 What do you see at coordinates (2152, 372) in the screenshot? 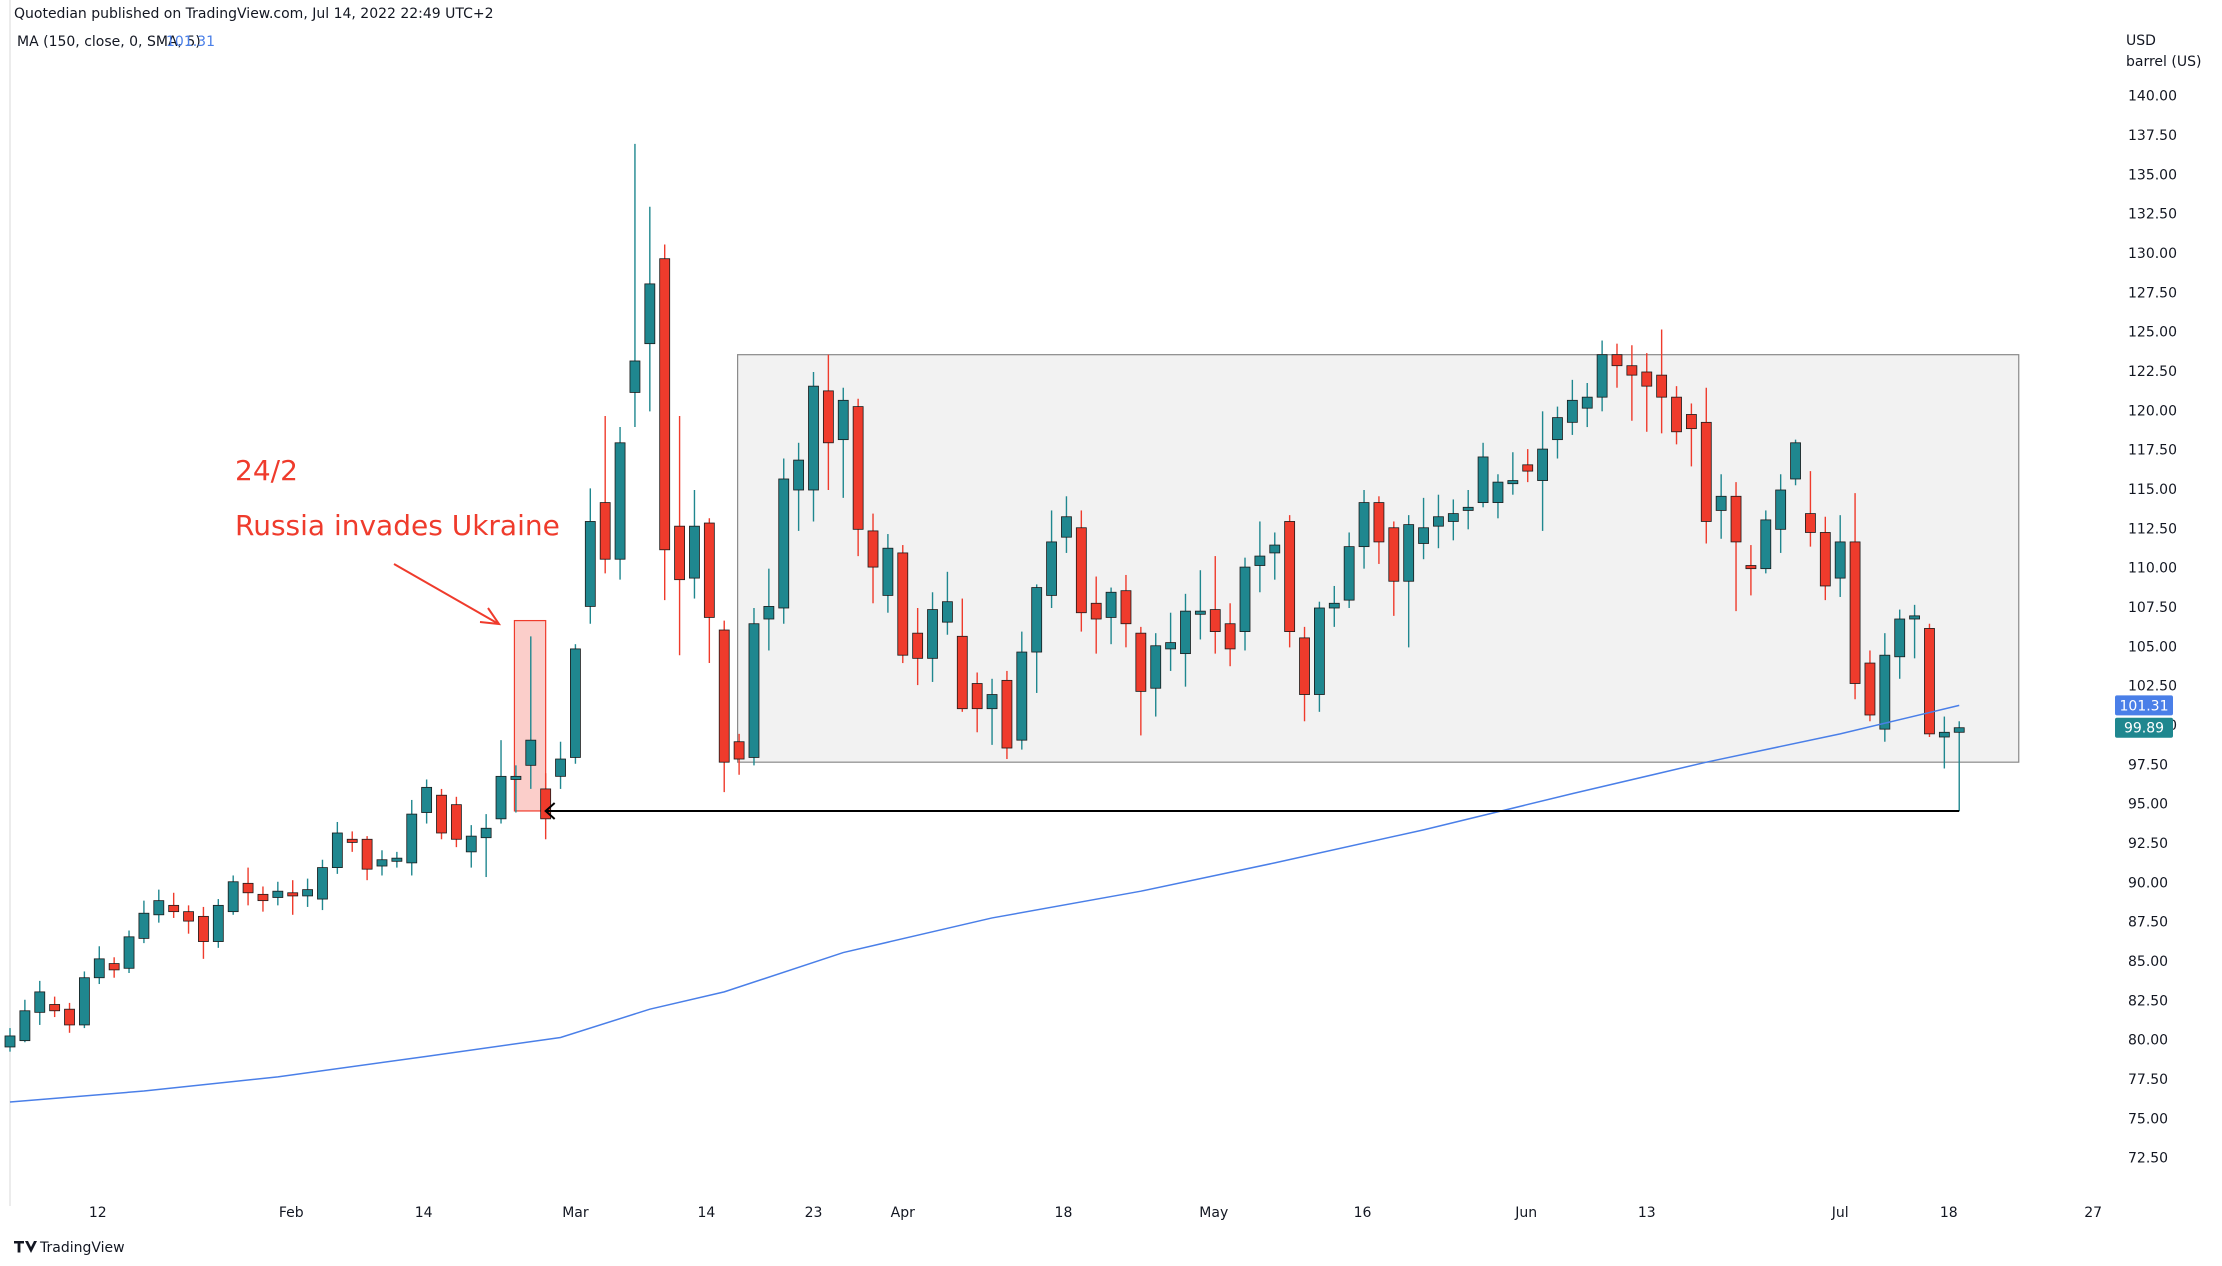
I see `y-tick-label: 122.50` at bounding box center [2152, 372].